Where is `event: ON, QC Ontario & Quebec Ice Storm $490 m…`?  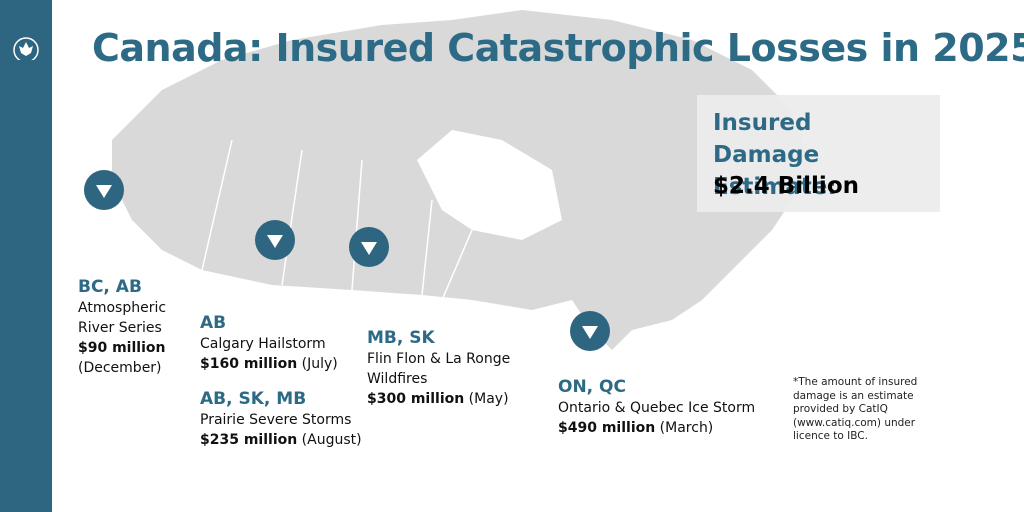
event: ON, QC Ontario & Quebec Ice Storm $490 m… is located at coordinates (668, 407).